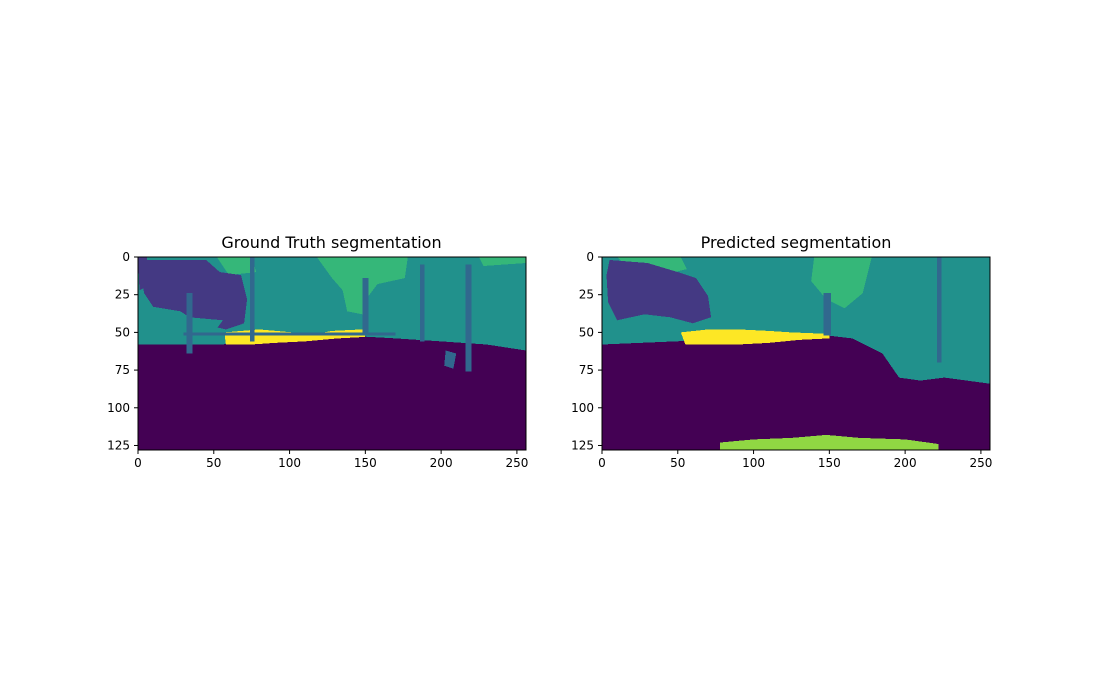  Describe the element at coordinates (203, 325) in the screenshot. I see `segment-region-c3` at that location.